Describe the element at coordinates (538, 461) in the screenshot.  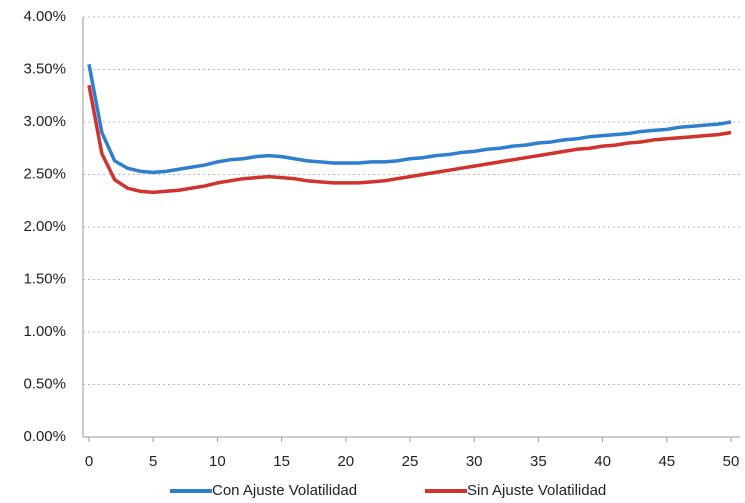
I see `x-tick-label: 35` at that location.